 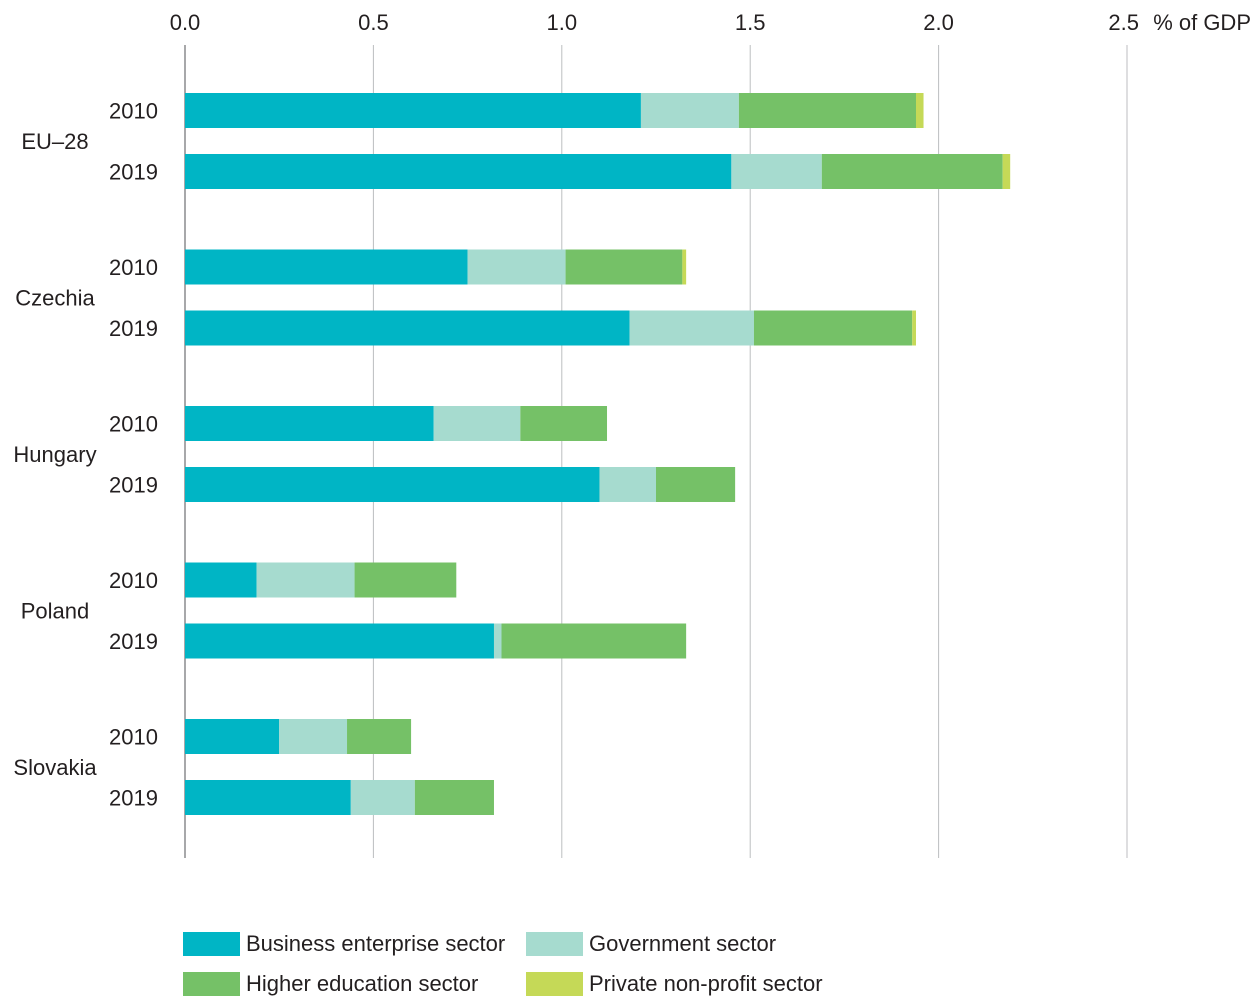 I want to click on group-label: EU–28, so click(x=54, y=141).